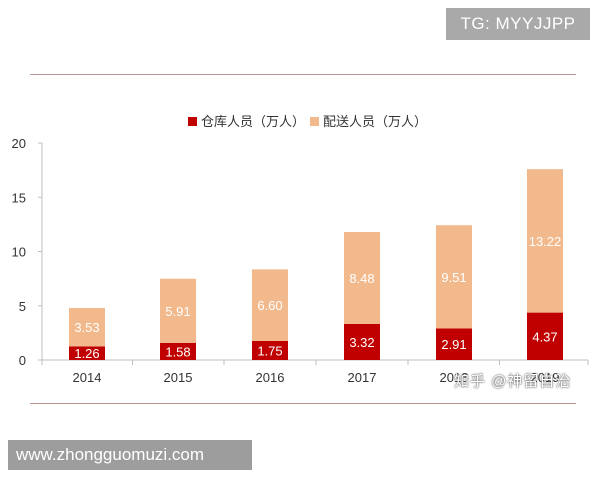 The image size is (600, 480). What do you see at coordinates (303, 74) in the screenshot?
I see `top-divider` at bounding box center [303, 74].